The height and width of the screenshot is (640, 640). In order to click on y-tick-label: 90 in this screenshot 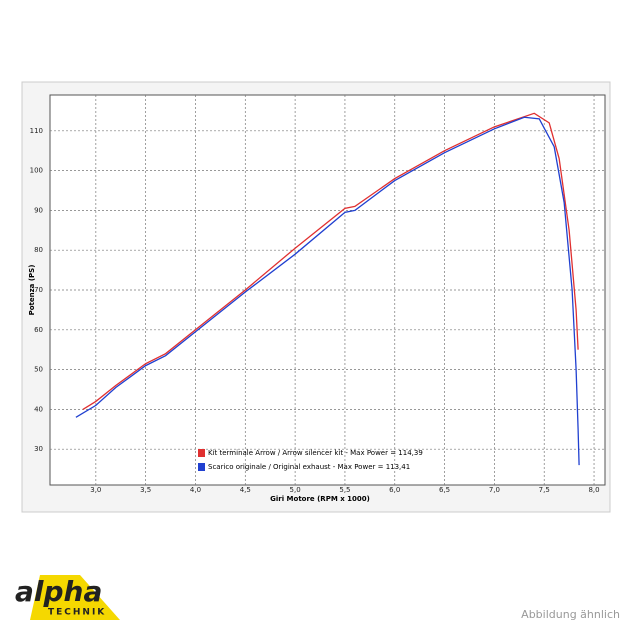, I will do `click(38, 210)`.